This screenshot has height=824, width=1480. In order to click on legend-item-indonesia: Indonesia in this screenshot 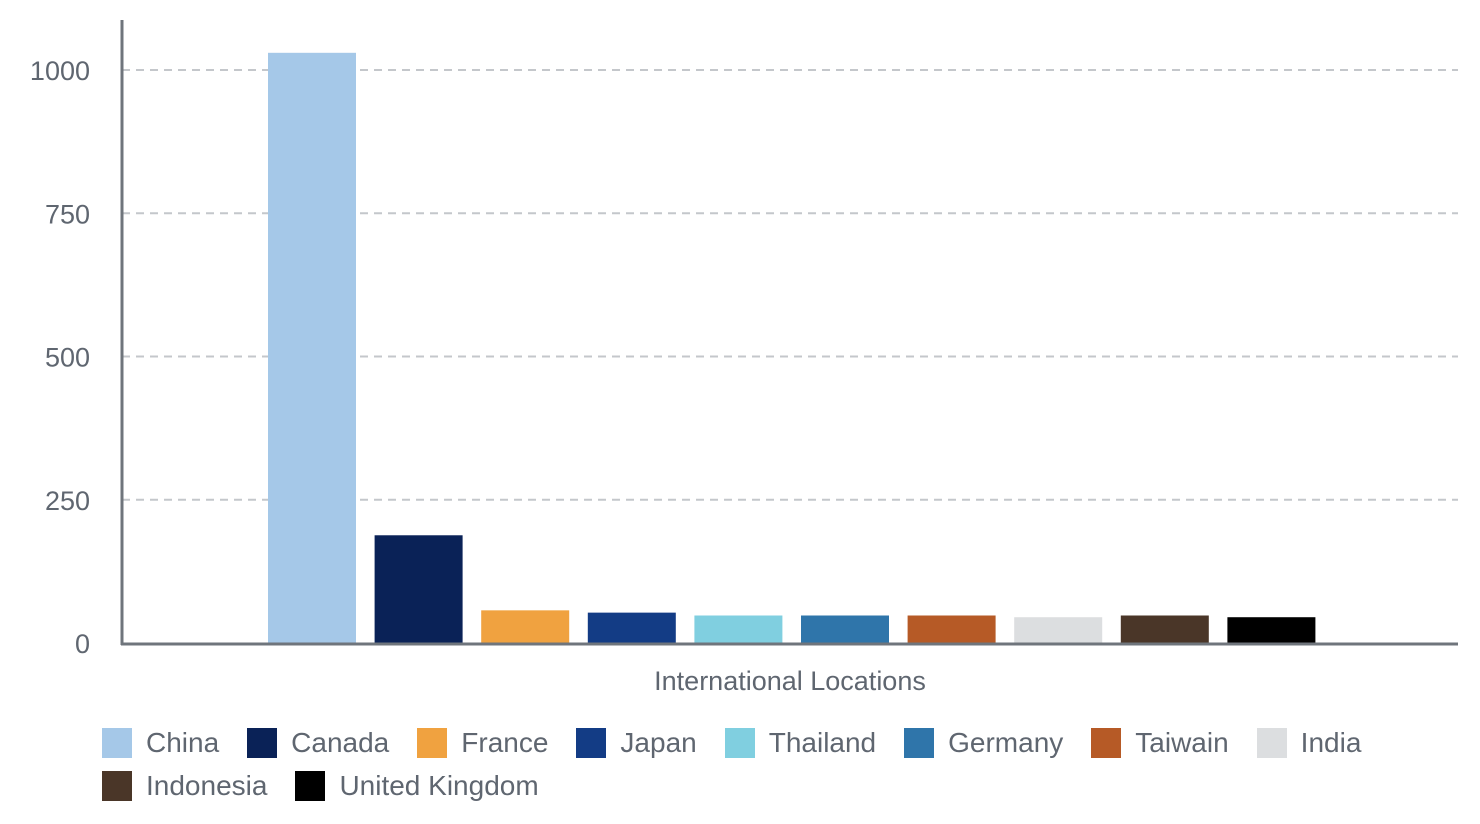, I will do `click(185, 785)`.